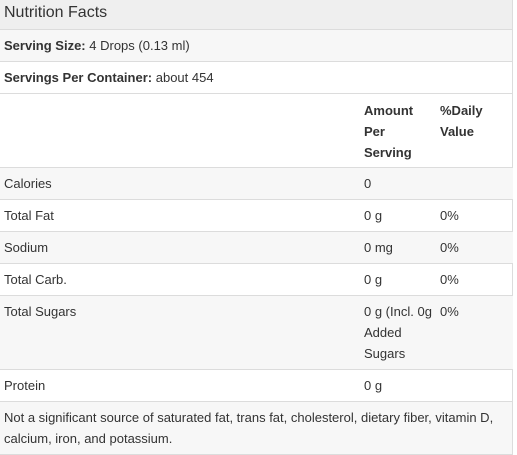 The height and width of the screenshot is (455, 517). Describe the element at coordinates (184, 77) in the screenshot. I see `servings-per-container-value: about 454` at that location.